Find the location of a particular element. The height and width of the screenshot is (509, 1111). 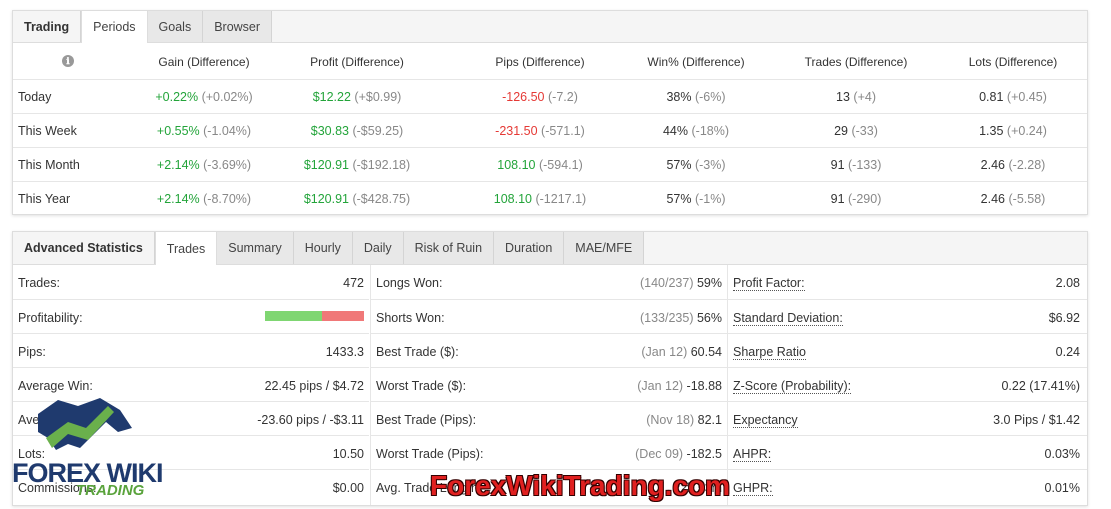

stat-value-wrap: 22h 53m is located at coordinates (697, 488).